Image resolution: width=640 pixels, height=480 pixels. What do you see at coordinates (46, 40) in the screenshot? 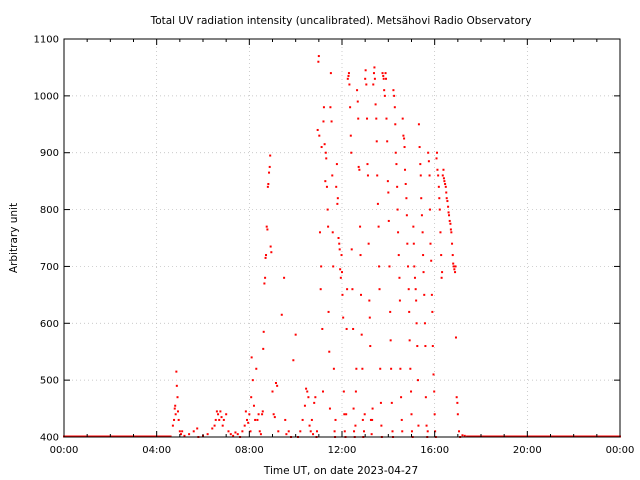
I see `y-tick-label: 1100` at bounding box center [46, 40].